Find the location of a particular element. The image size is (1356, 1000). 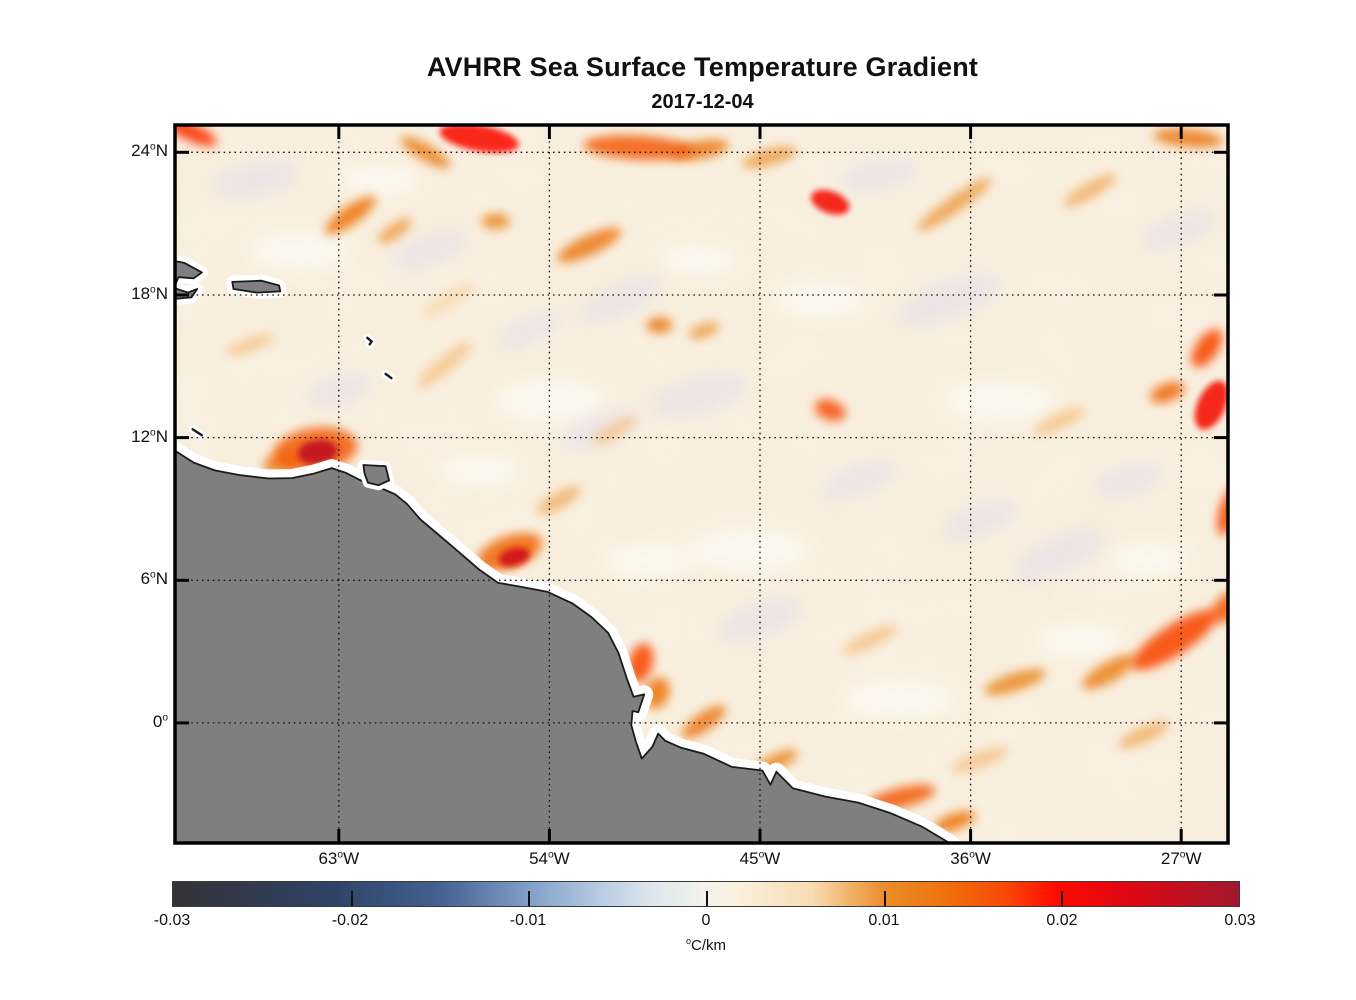

y-tick-label: 12oN is located at coordinates (149, 436).